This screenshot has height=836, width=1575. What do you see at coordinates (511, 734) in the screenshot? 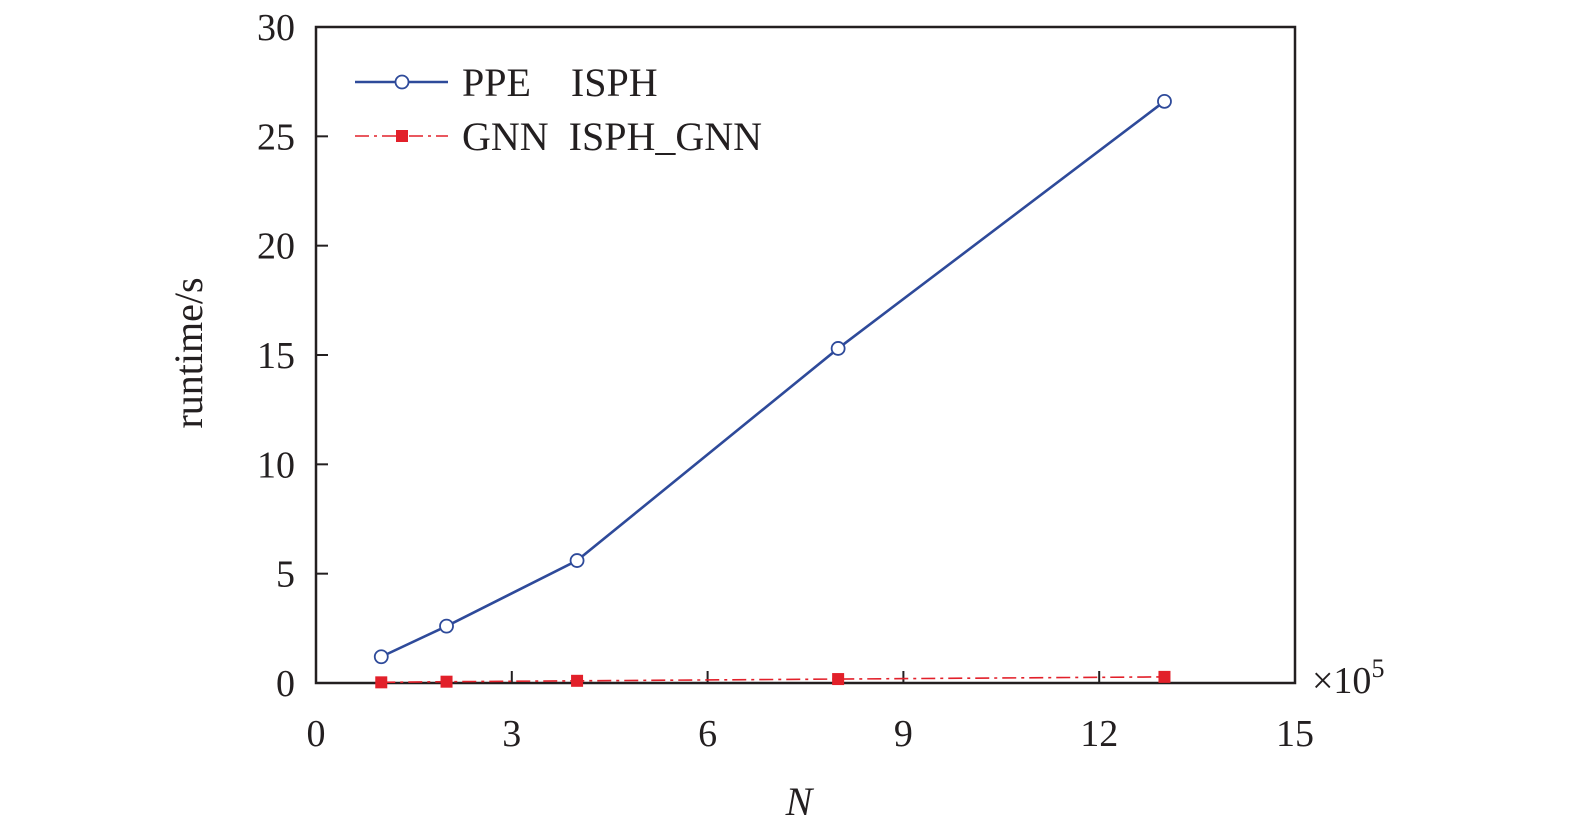
I see `x-tick-label: 3` at bounding box center [511, 734].